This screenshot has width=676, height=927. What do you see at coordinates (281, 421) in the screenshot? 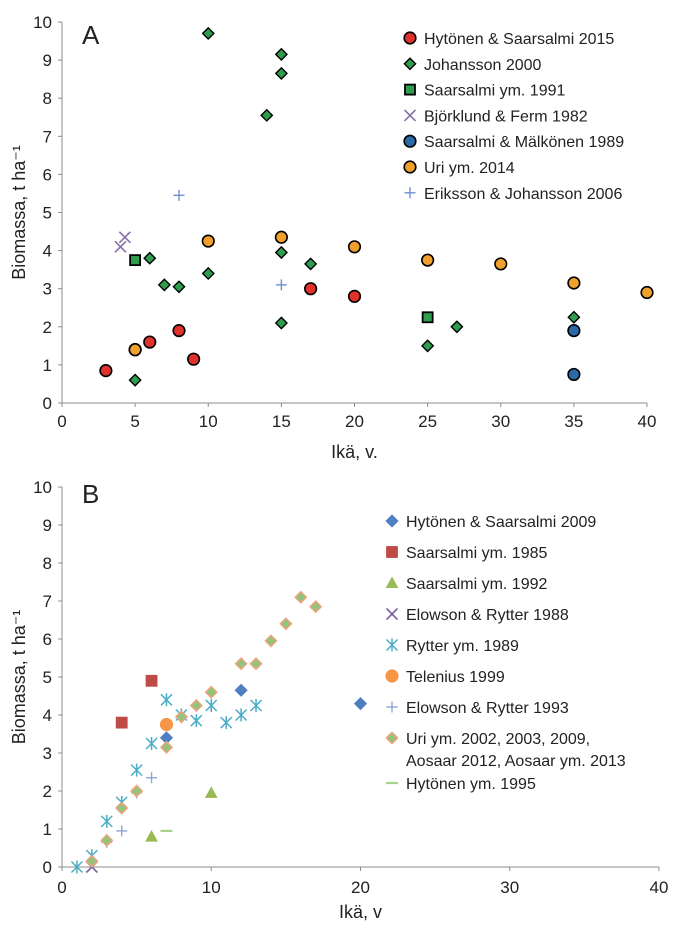
I see `x-tick-label: 15` at bounding box center [281, 421].